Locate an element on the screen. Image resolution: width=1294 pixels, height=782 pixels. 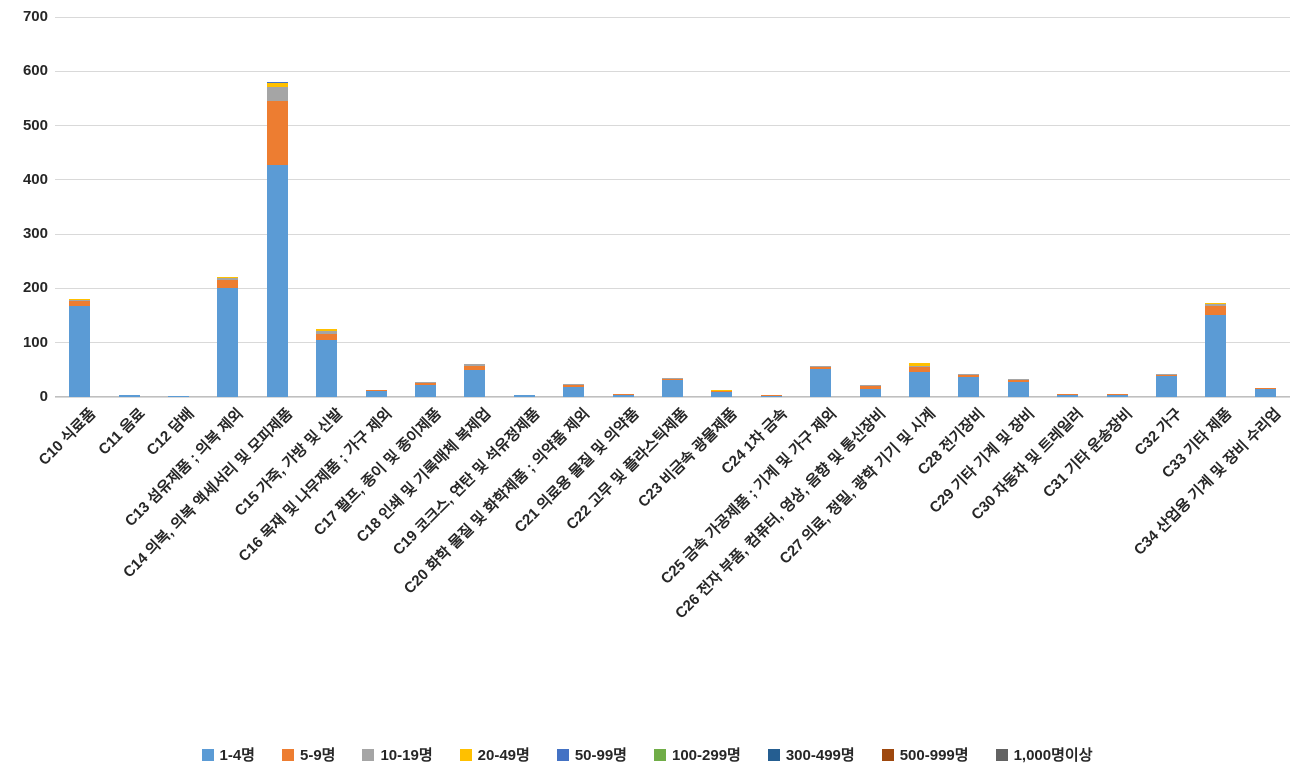
legend-item: 300-499명 is located at coordinates (811, 754).